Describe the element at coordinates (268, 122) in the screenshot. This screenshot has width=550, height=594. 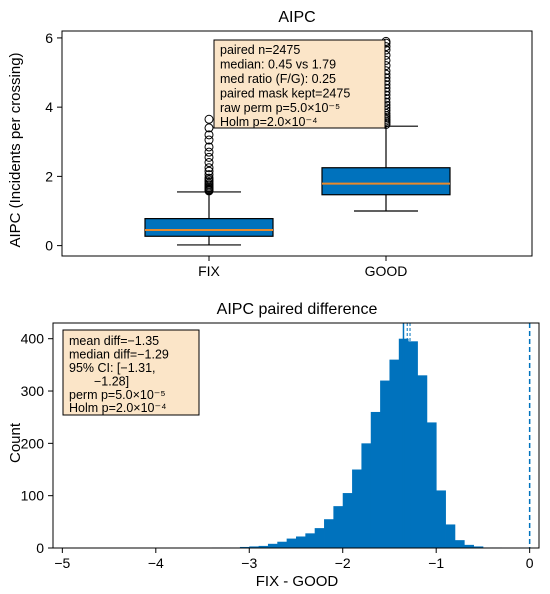
I see `stat-holm-p: Holm p=2.0×10⁻⁴` at that location.